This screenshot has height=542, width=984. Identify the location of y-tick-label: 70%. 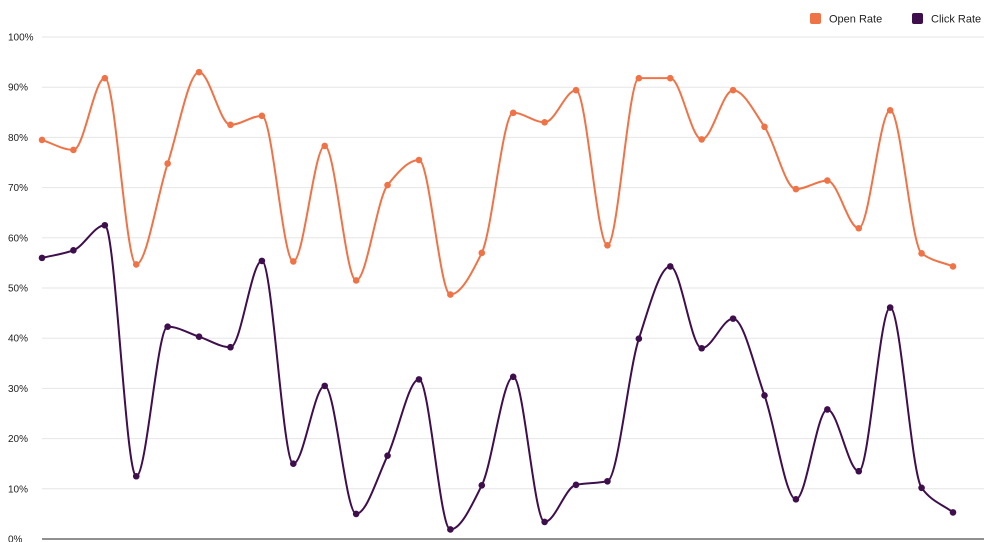
(18, 188).